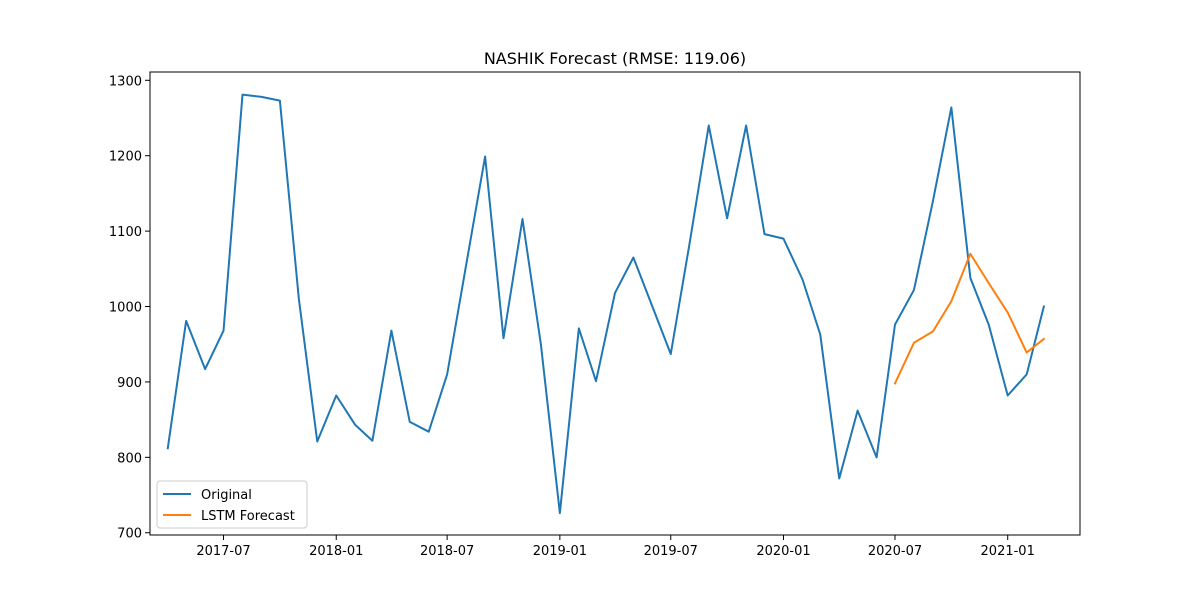 This screenshot has height=604, width=1200. I want to click on y-tick-label: 800, so click(129, 458).